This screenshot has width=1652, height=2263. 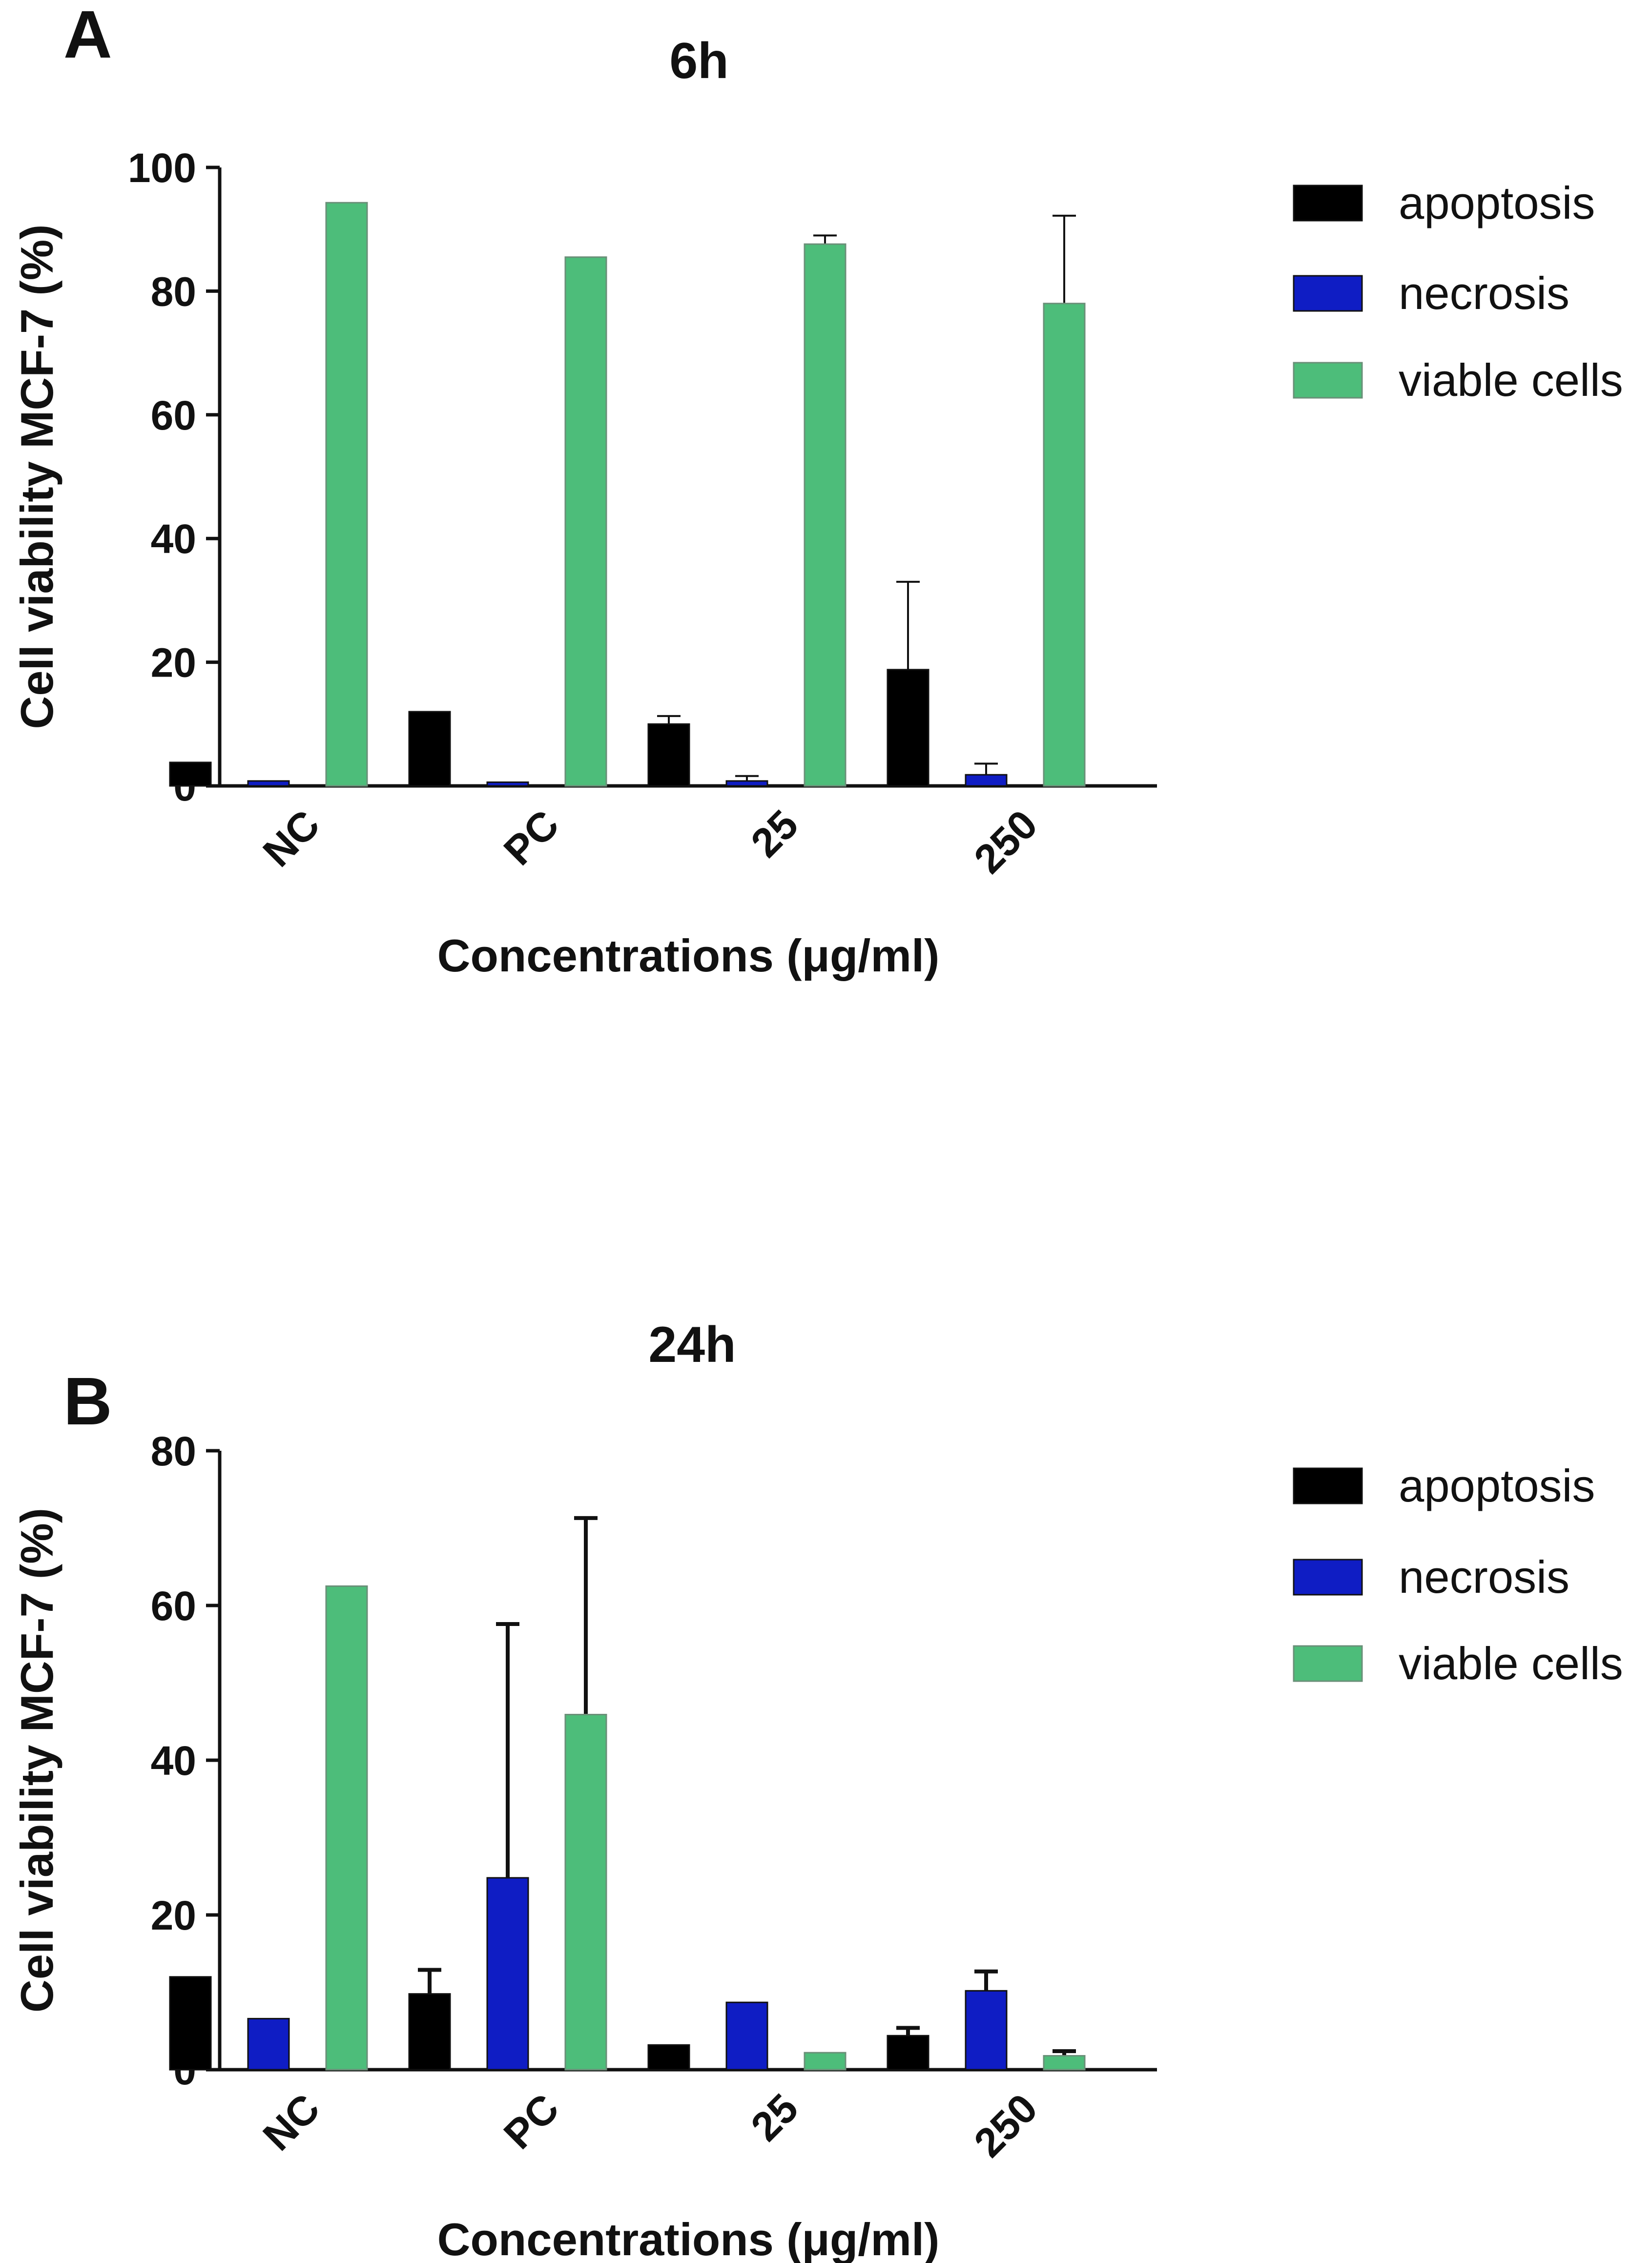 What do you see at coordinates (162, 168) in the screenshot?
I see `y-tick-label: 100` at bounding box center [162, 168].